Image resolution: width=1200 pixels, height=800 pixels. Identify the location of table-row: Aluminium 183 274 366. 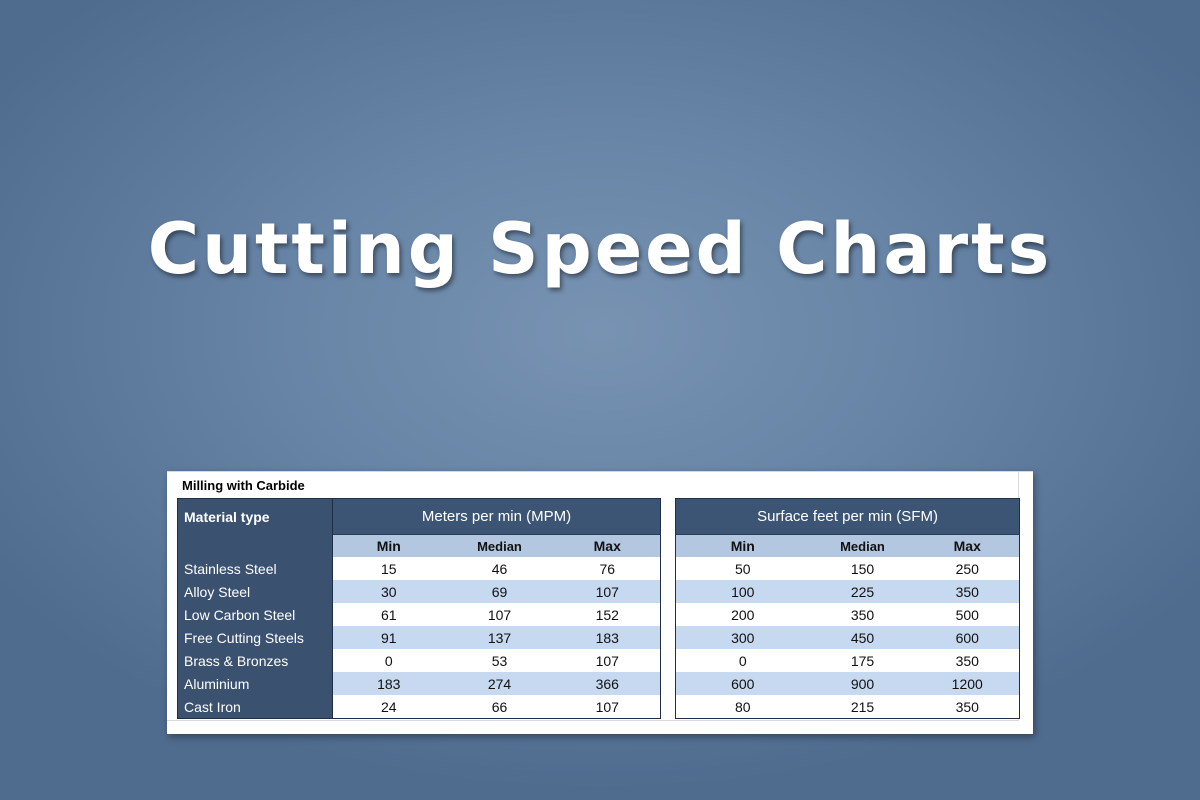
(419, 683).